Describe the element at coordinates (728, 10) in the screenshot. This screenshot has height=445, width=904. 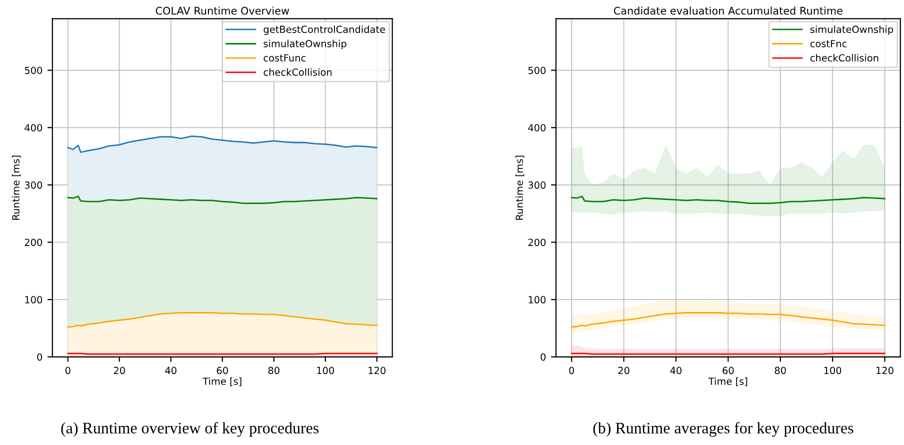
I see `chart-title: Candidate evaluation Accumulated Runtime` at that location.